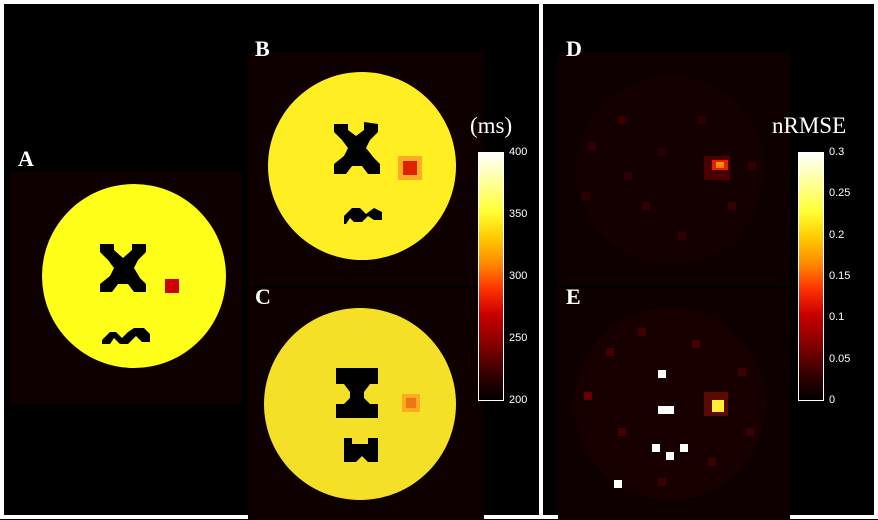 The image size is (878, 520). I want to click on reconstruction-c-phantom, so click(360, 404).